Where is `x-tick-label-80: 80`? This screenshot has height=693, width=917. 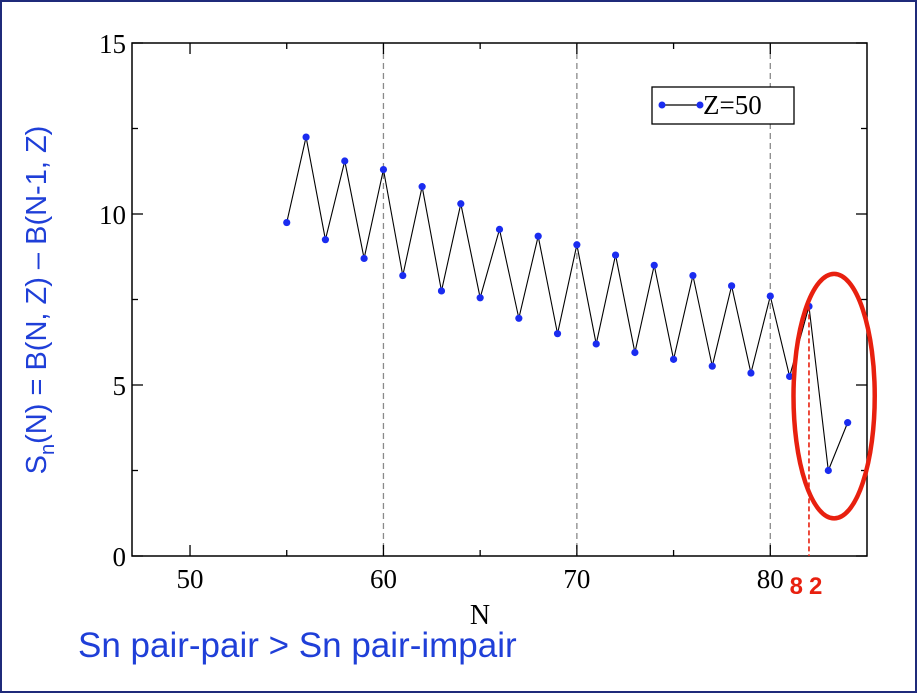
x-tick-label-80: 80 is located at coordinates (770, 579).